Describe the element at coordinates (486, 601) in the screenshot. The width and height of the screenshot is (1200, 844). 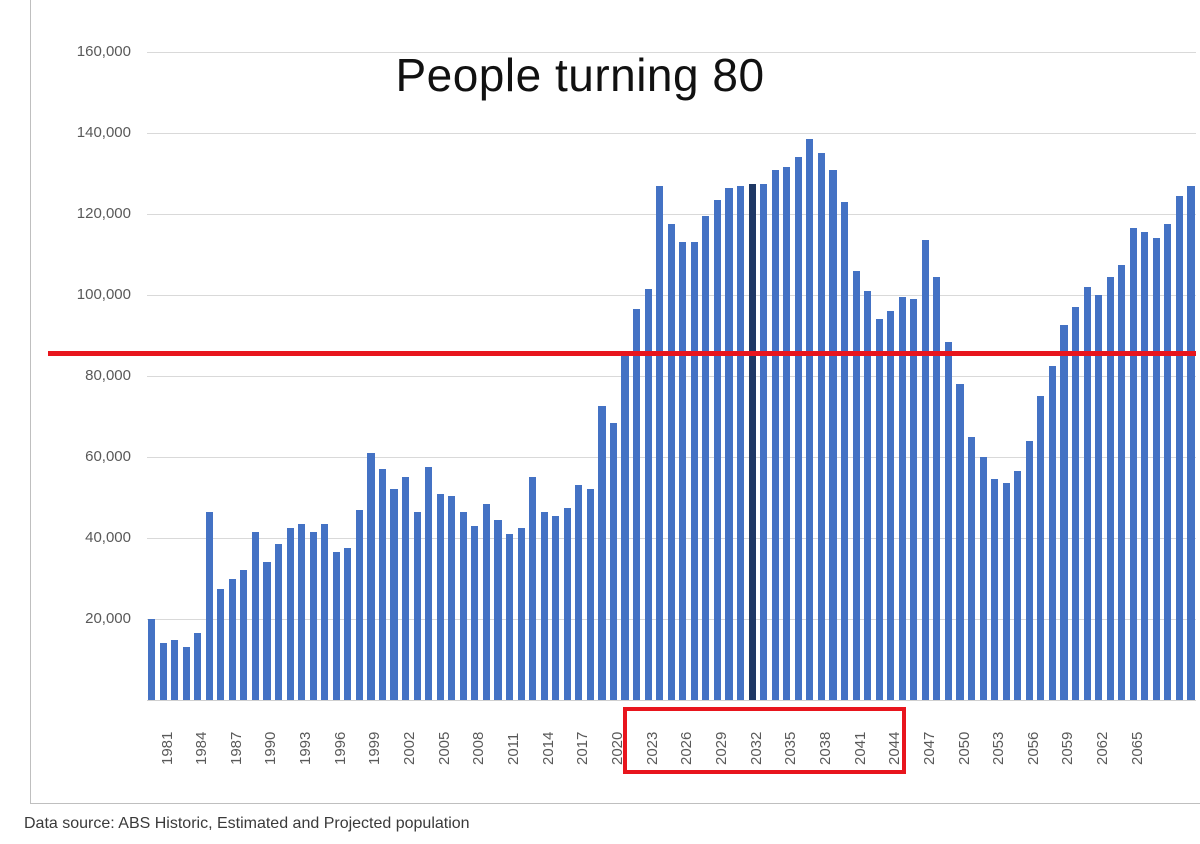
I see `bar-2010` at that location.